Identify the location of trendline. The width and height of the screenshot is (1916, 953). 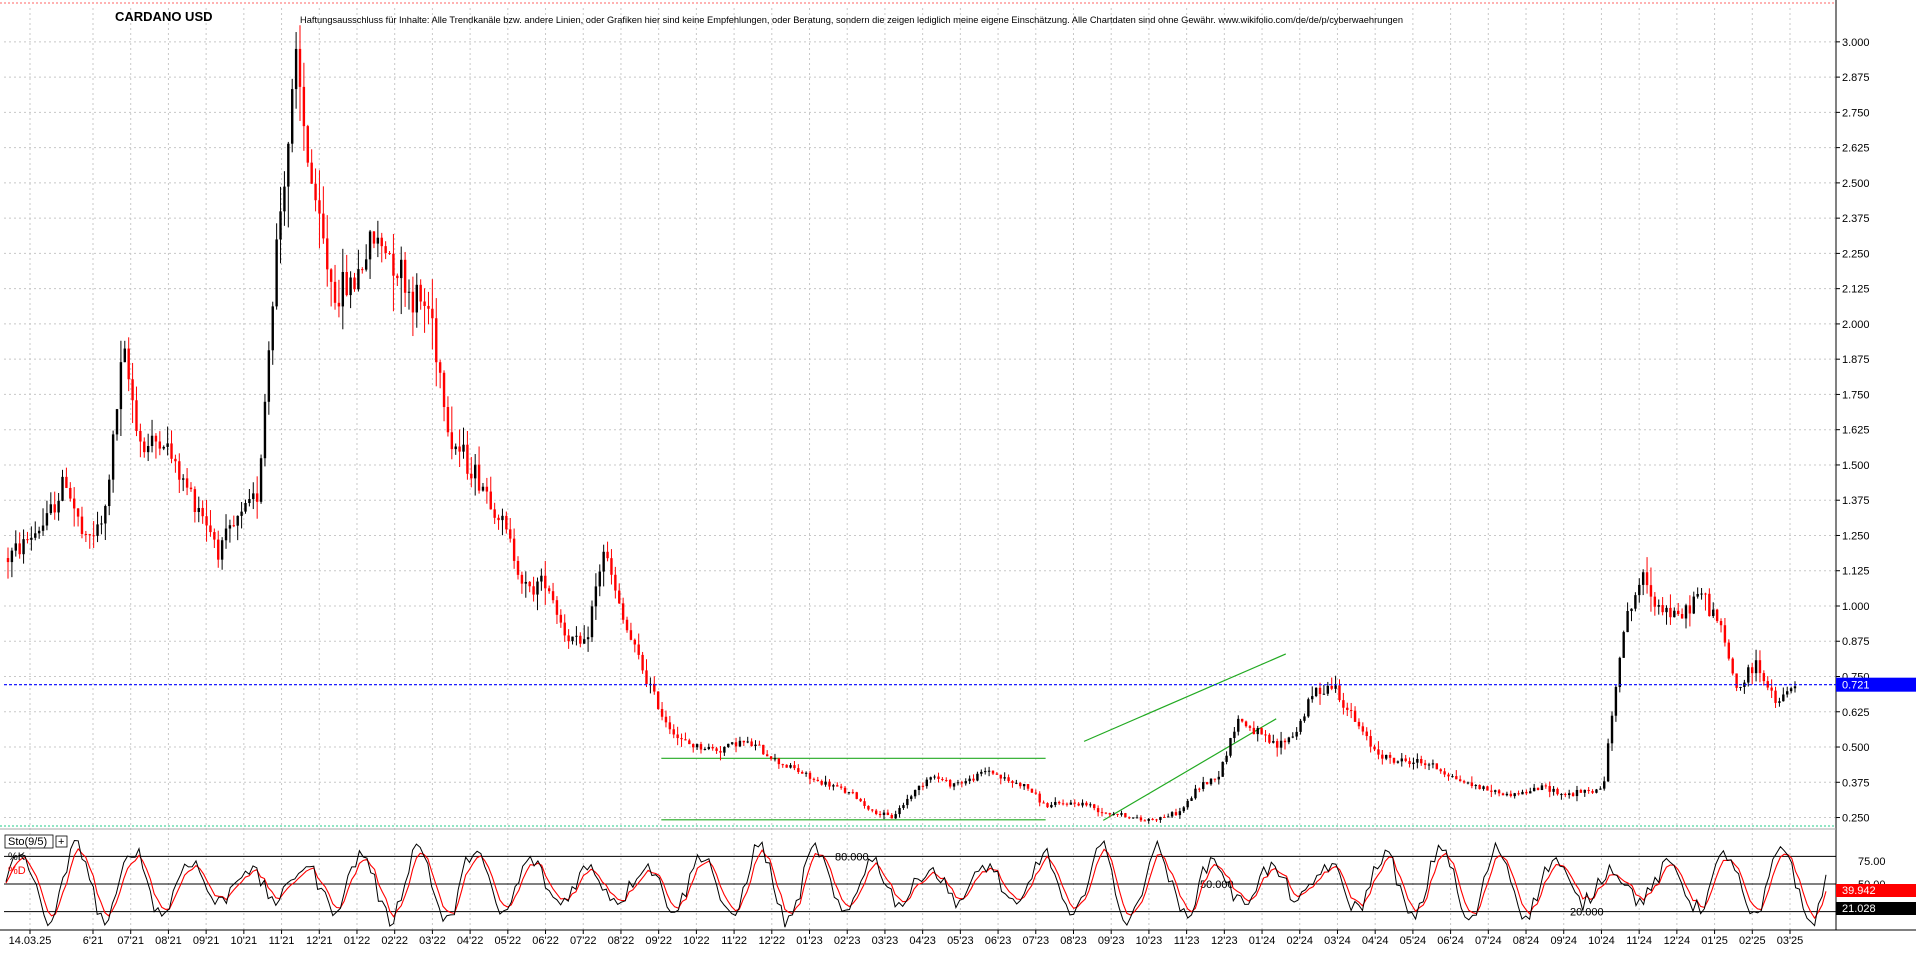
(1189, 769).